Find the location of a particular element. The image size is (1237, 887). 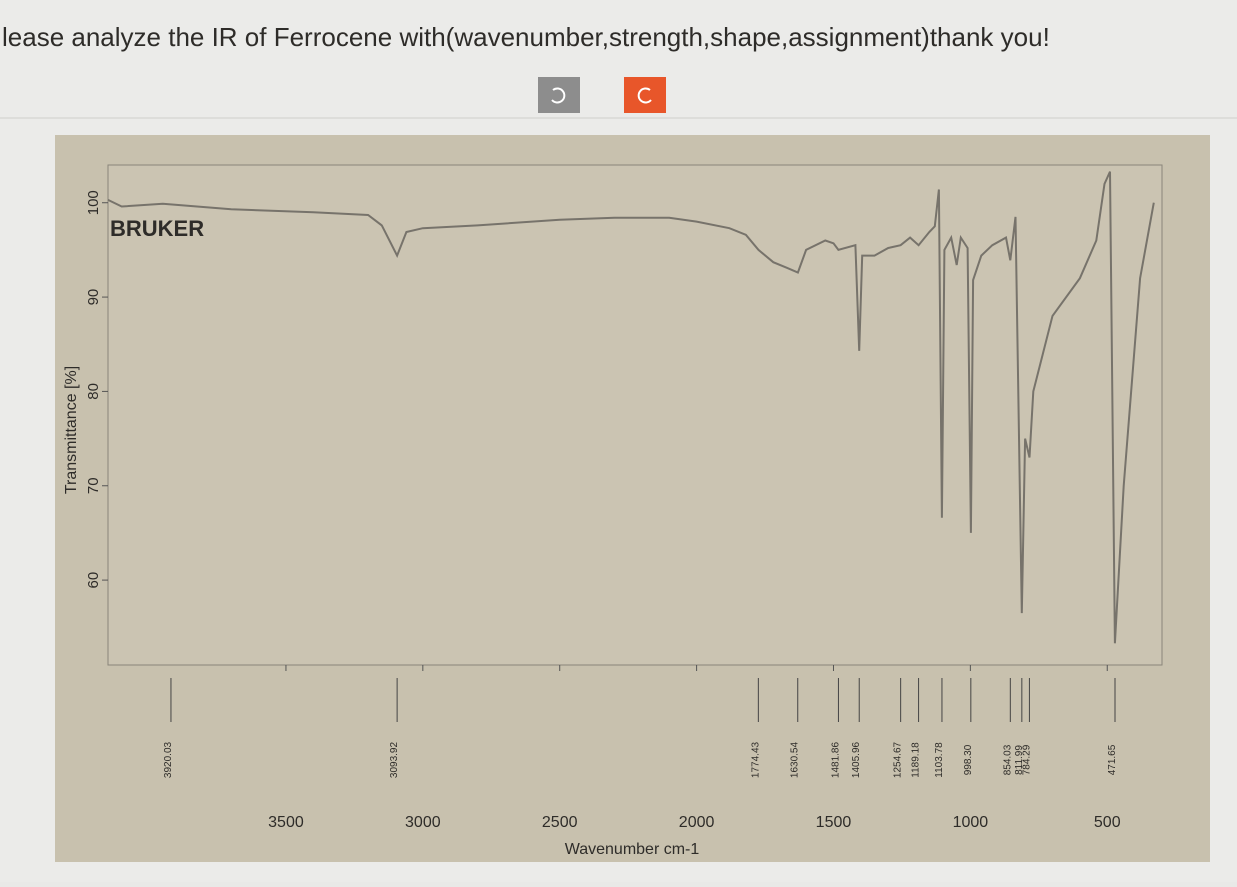

x-axis-label: Wavenumber cm-1 is located at coordinates (632, 849).